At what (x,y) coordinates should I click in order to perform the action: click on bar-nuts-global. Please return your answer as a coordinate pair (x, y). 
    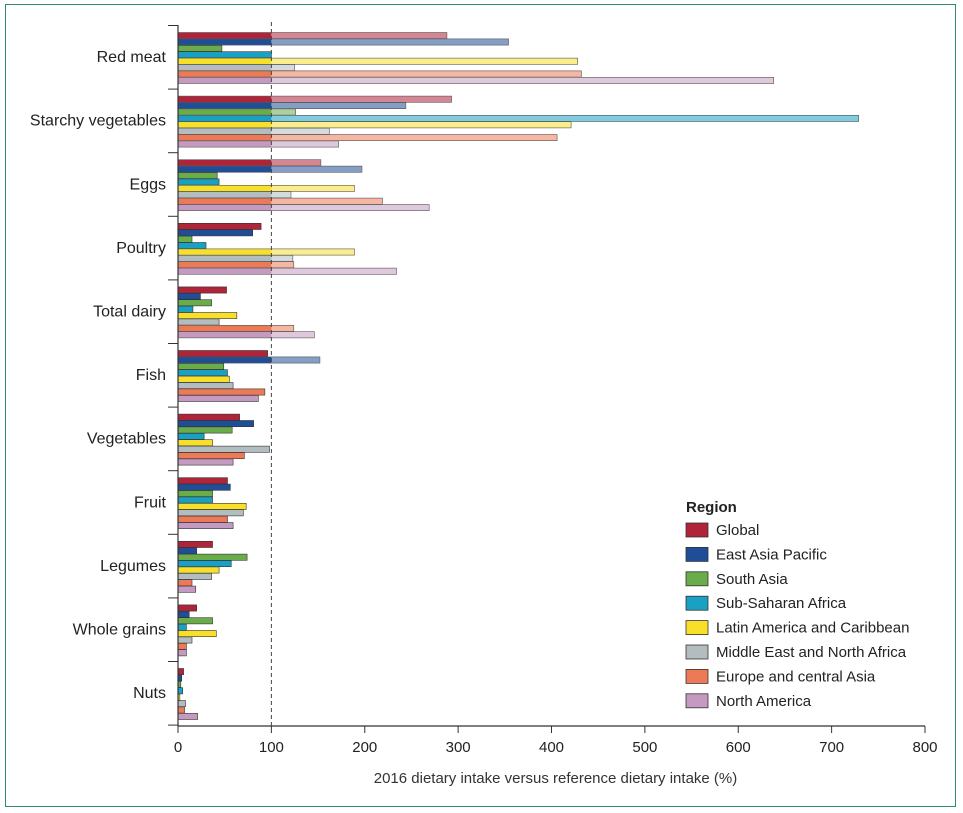
    Looking at the image, I should click on (180, 671).